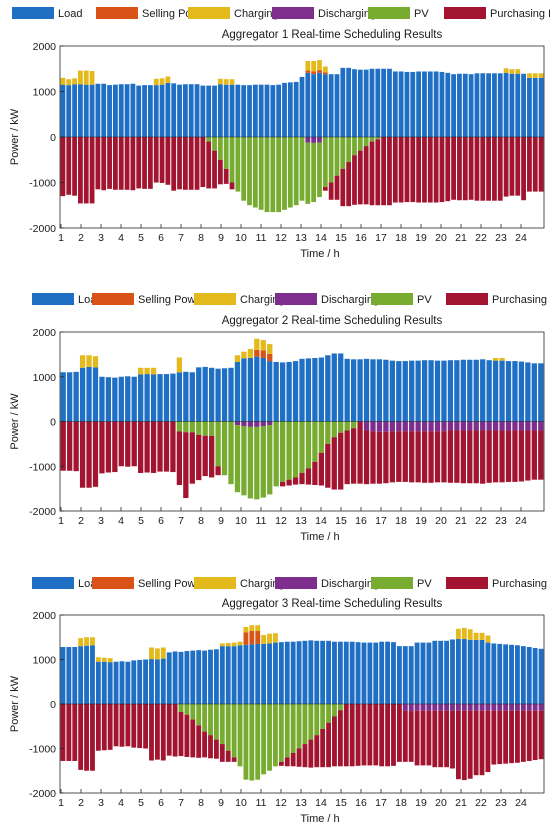  Describe the element at coordinates (45, 93) in the screenshot. I see `y-tick-label: 1000` at that location.